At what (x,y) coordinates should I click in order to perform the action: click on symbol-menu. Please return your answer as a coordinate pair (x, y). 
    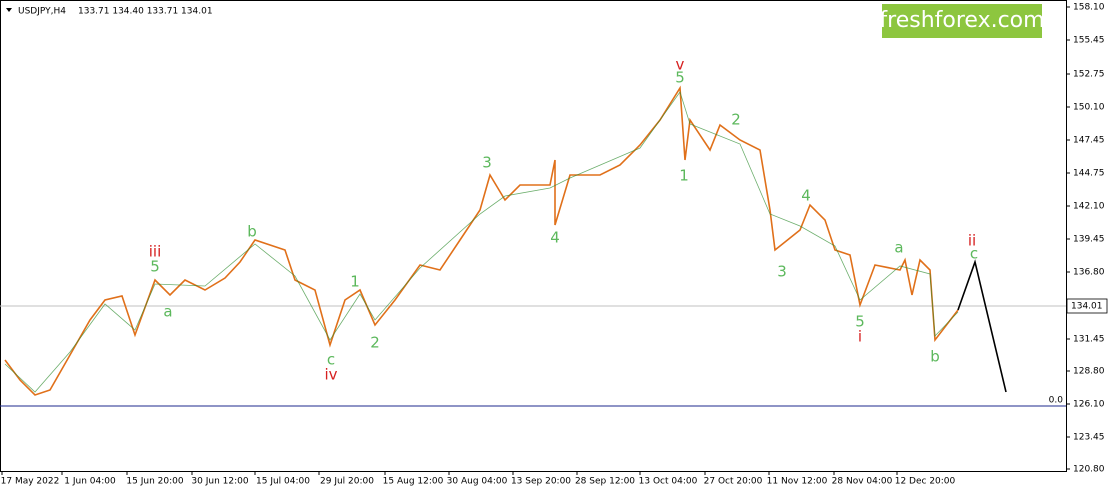
    Looking at the image, I should click on (9, 10).